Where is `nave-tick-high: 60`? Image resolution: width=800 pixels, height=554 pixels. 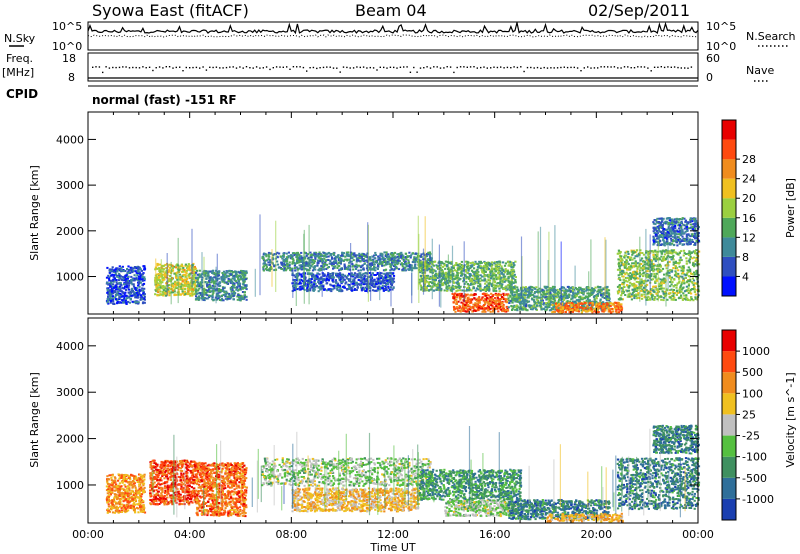 nave-tick-high: 60 is located at coordinates (713, 58).